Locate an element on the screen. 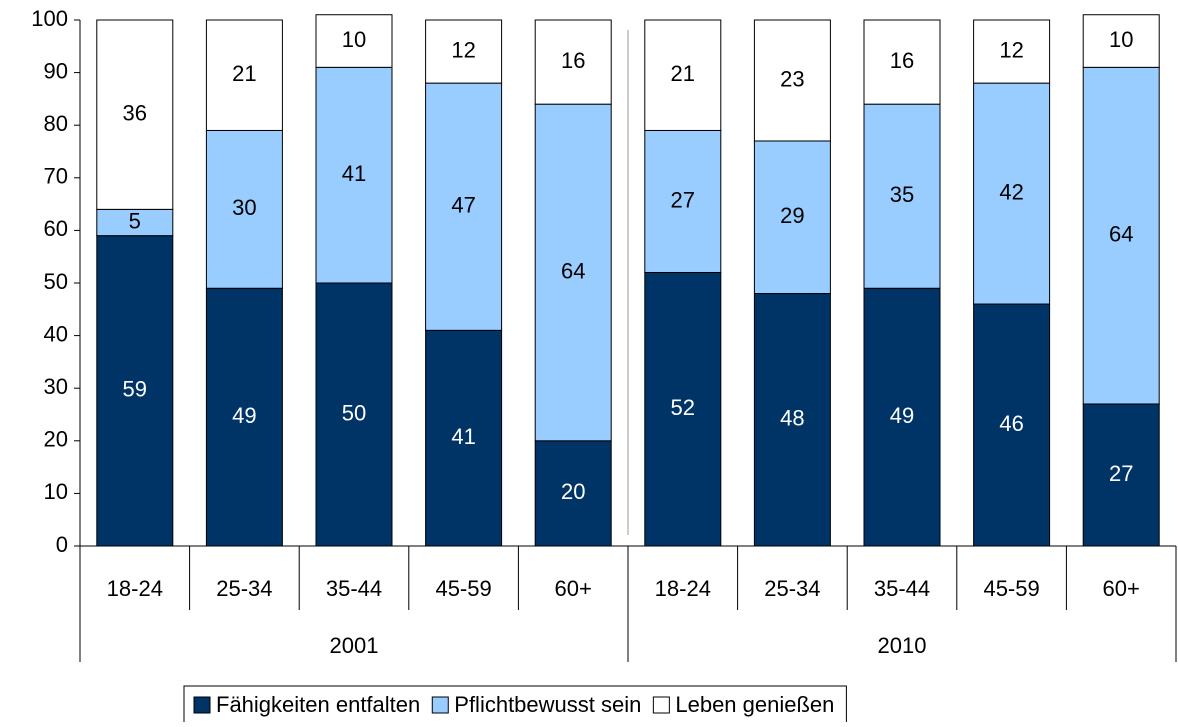 The image size is (1178, 727). data-label: 30 is located at coordinates (244, 207).